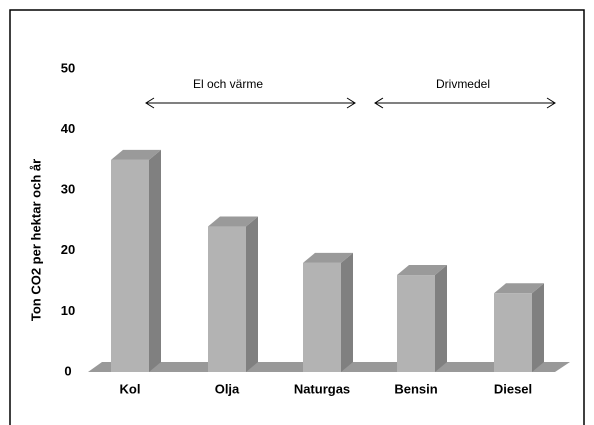  Describe the element at coordinates (35, 240) in the screenshot. I see `y-axis-label: Ton CO2 per hektar och år` at that location.